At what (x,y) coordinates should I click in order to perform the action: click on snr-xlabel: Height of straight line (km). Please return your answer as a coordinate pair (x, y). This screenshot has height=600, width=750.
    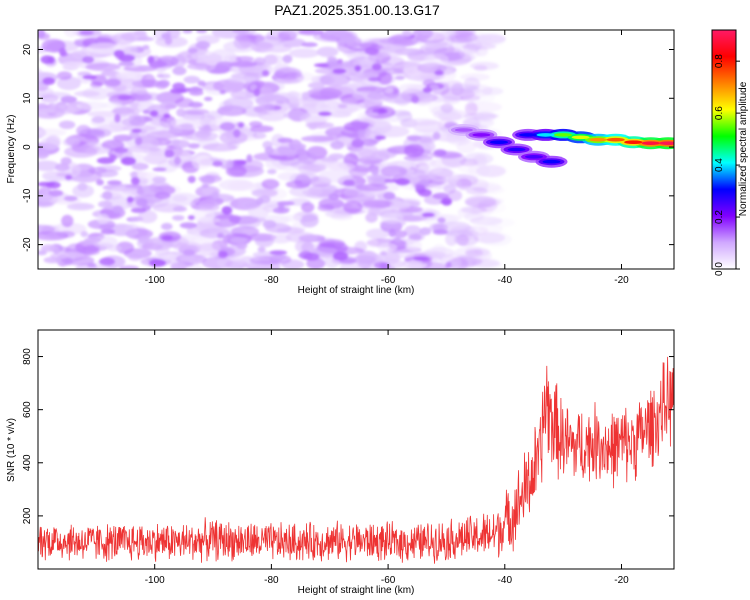
    Looking at the image, I should click on (356, 590).